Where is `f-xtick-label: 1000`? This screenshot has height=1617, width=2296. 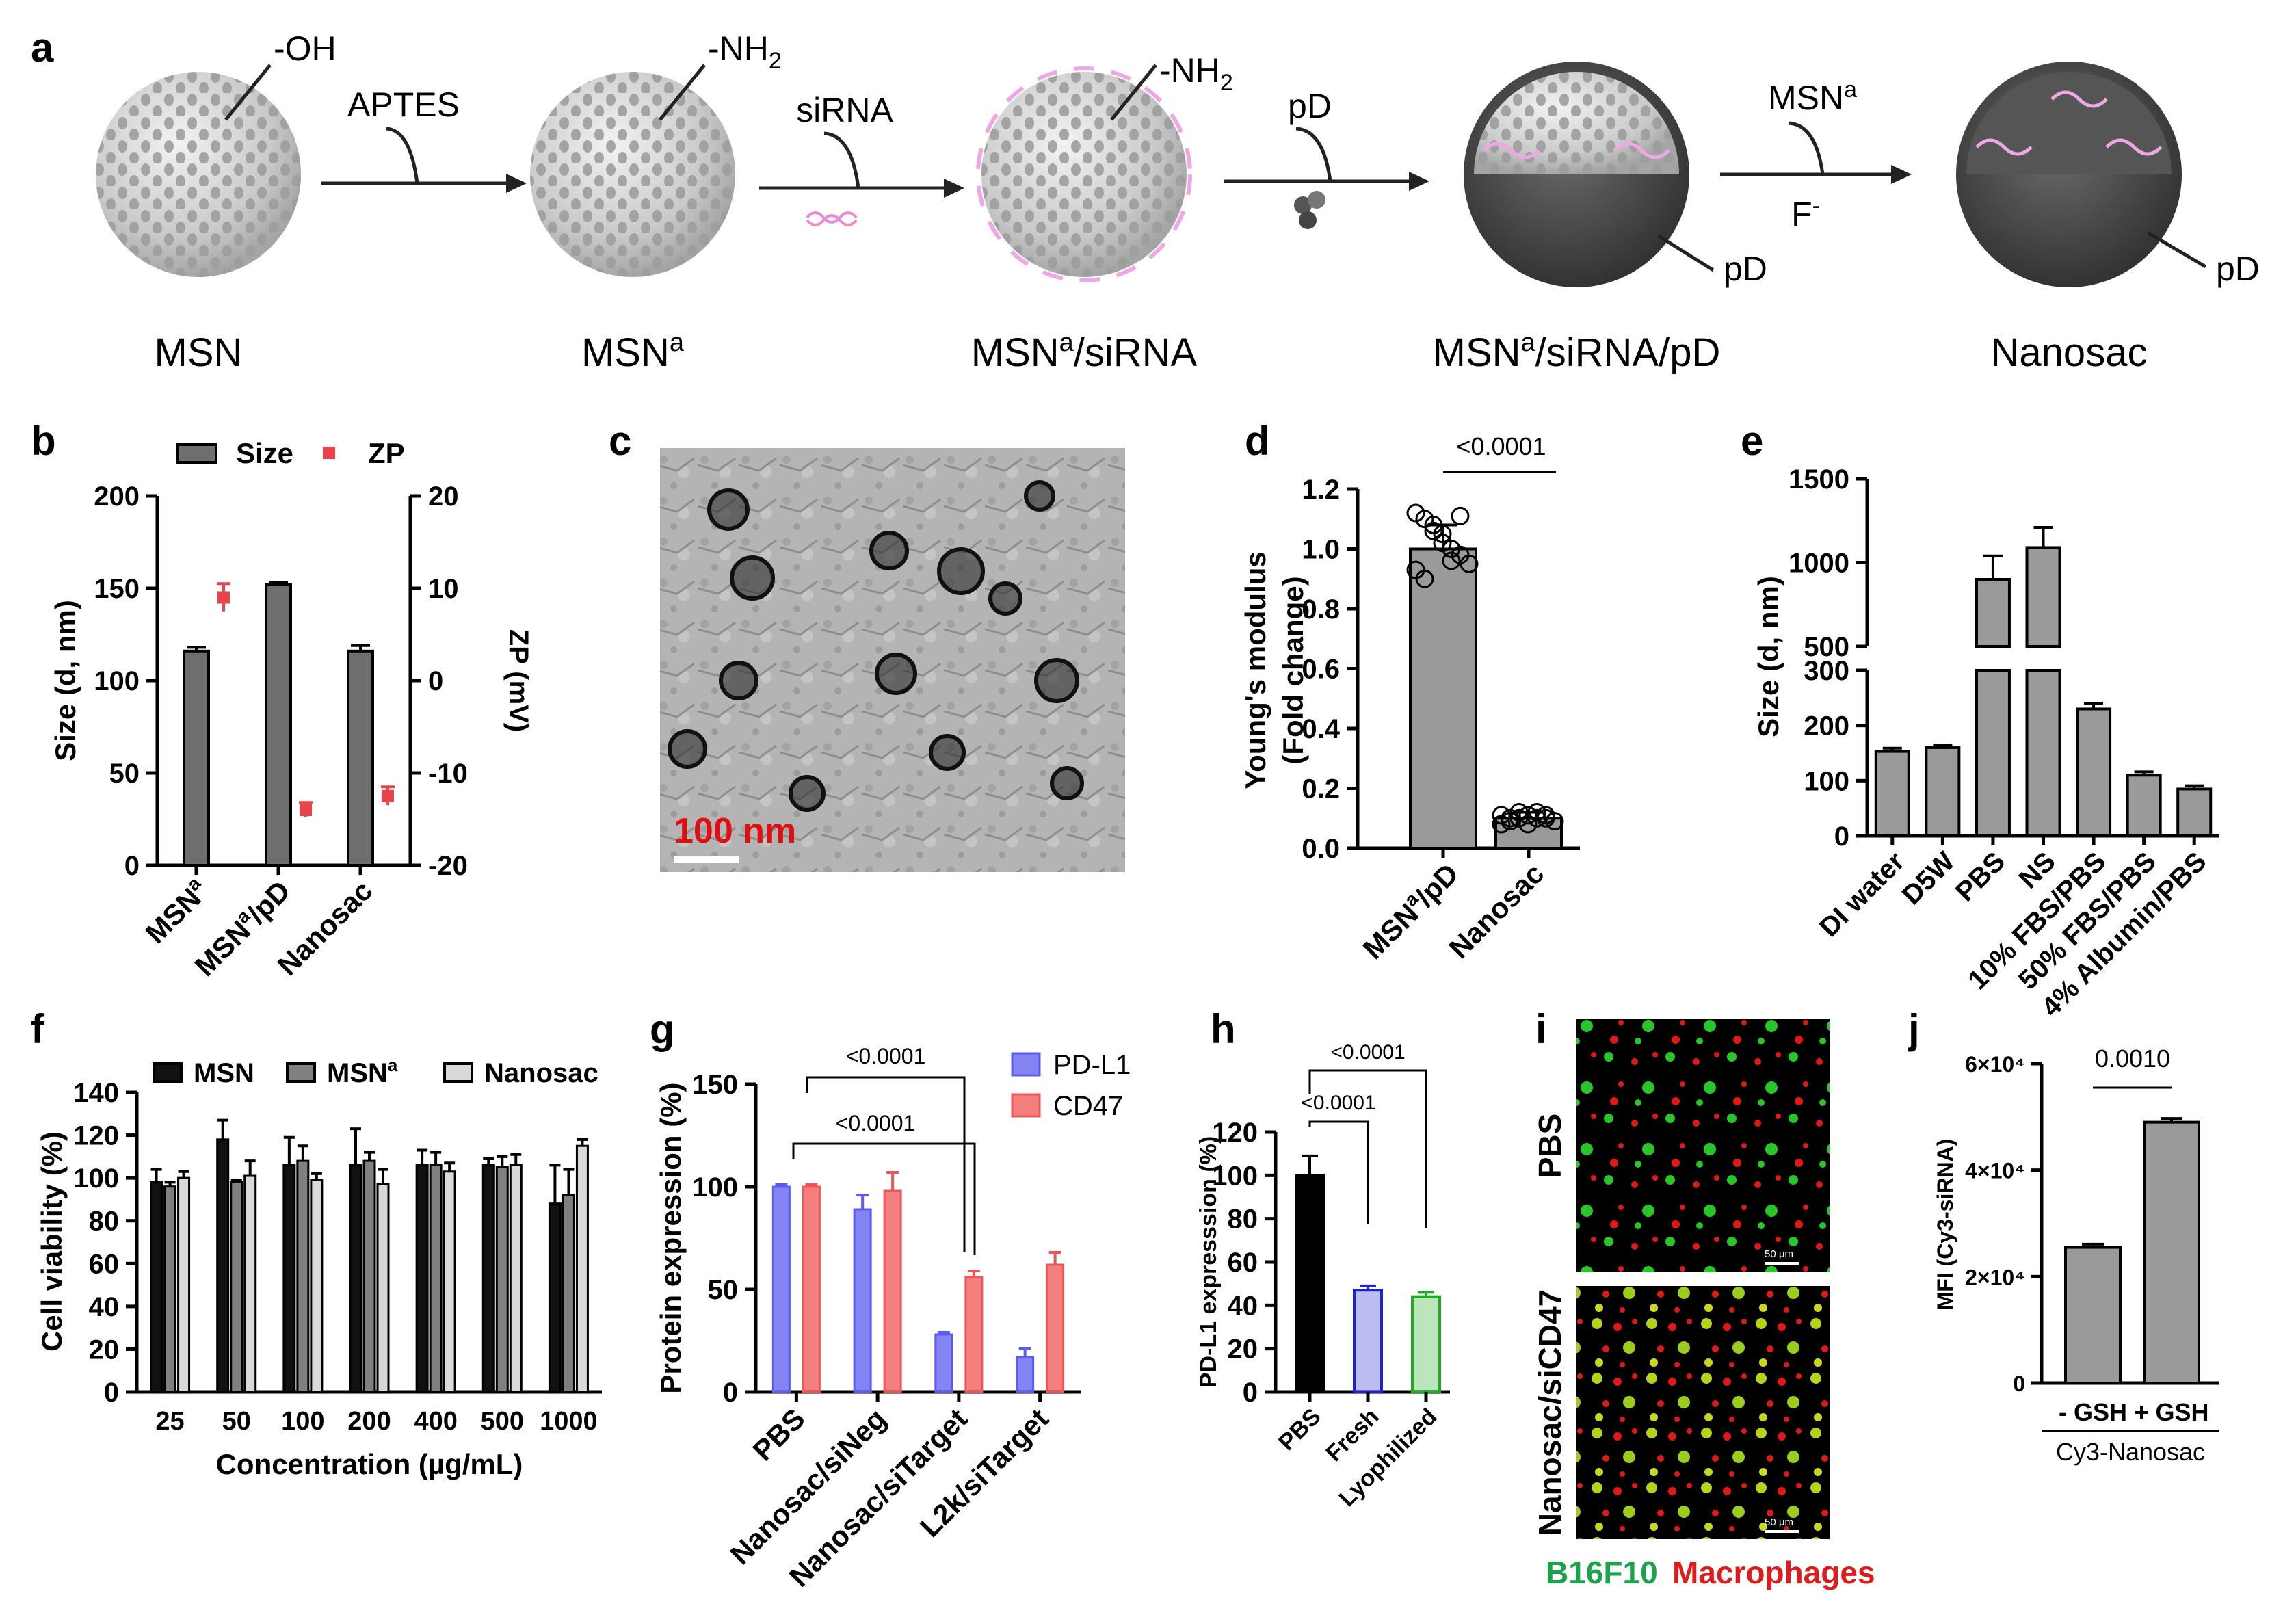
f-xtick-label: 1000 is located at coordinates (569, 1421).